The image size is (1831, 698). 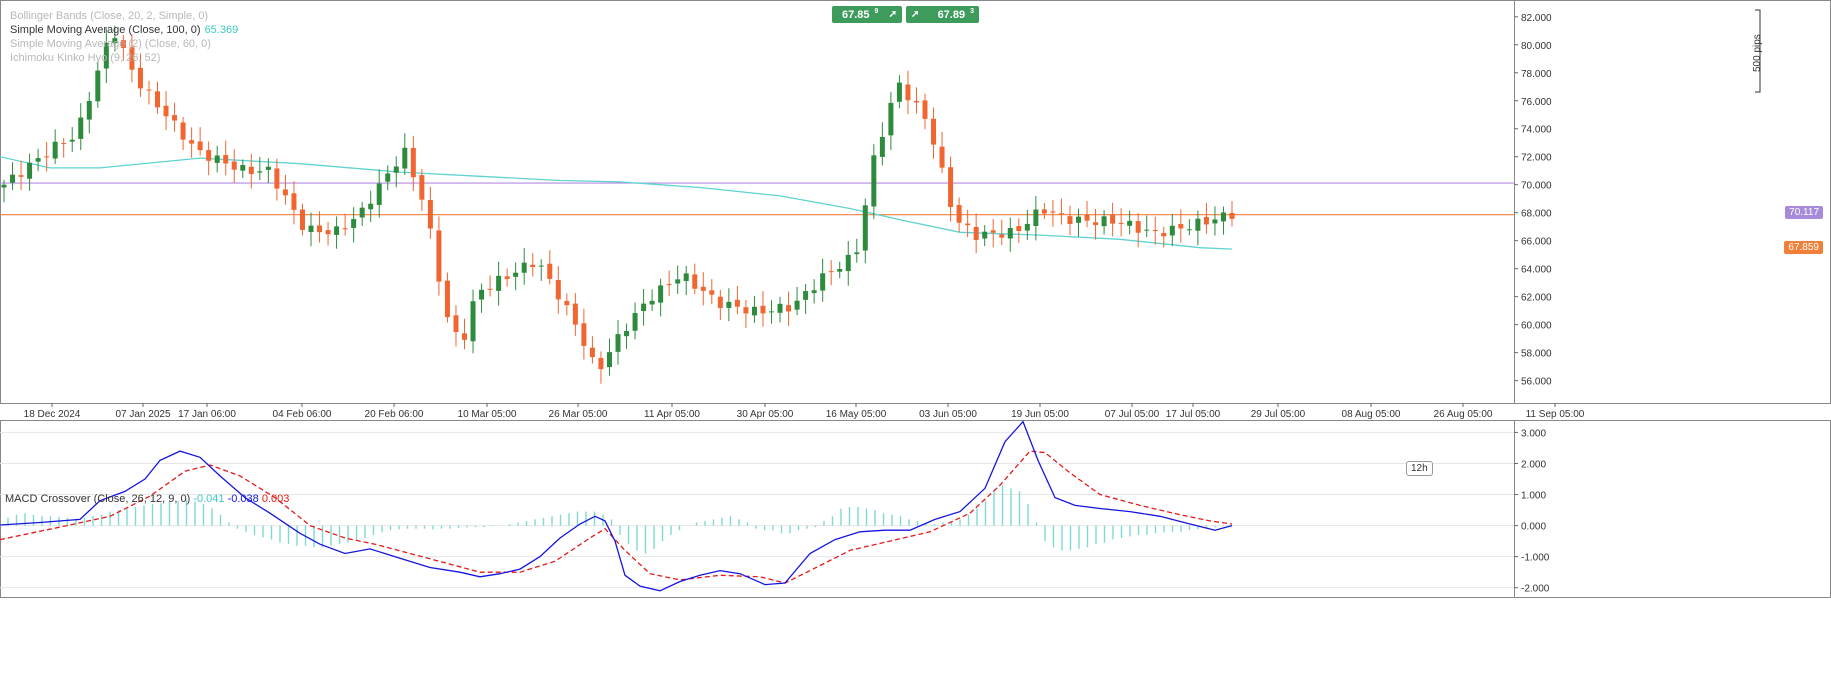 I want to click on macd-axis: -2.000 -1.000 0.000 1.000 2.000 3.000, so click(x=1532, y=511).